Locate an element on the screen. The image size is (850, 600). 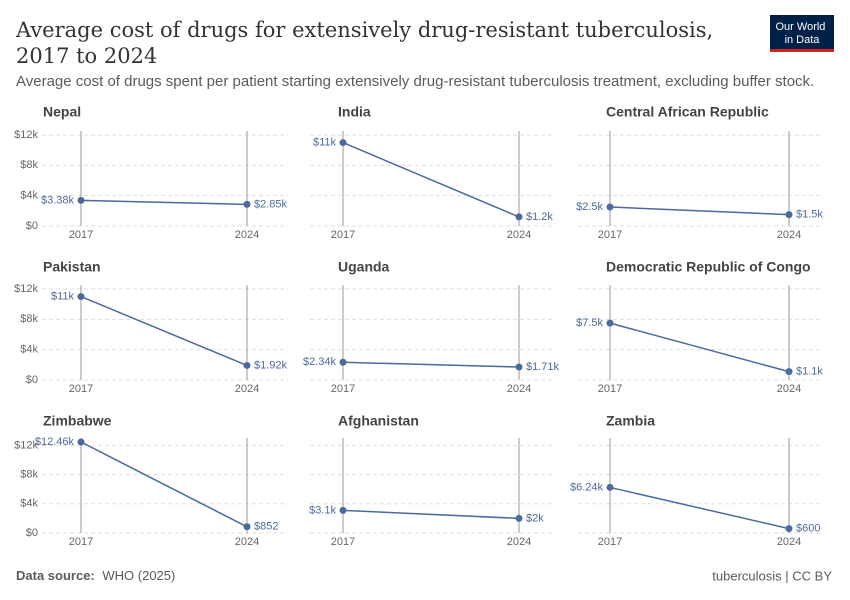
panel: Zimbabwe $0 $4k $8k $12k 2017 2024 $12.46k $852 is located at coordinates (151, 480).